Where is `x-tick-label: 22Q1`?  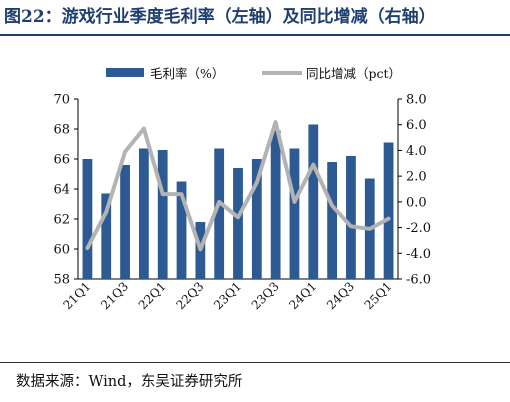
x-tick-label: 22Q1 is located at coordinates (152, 295).